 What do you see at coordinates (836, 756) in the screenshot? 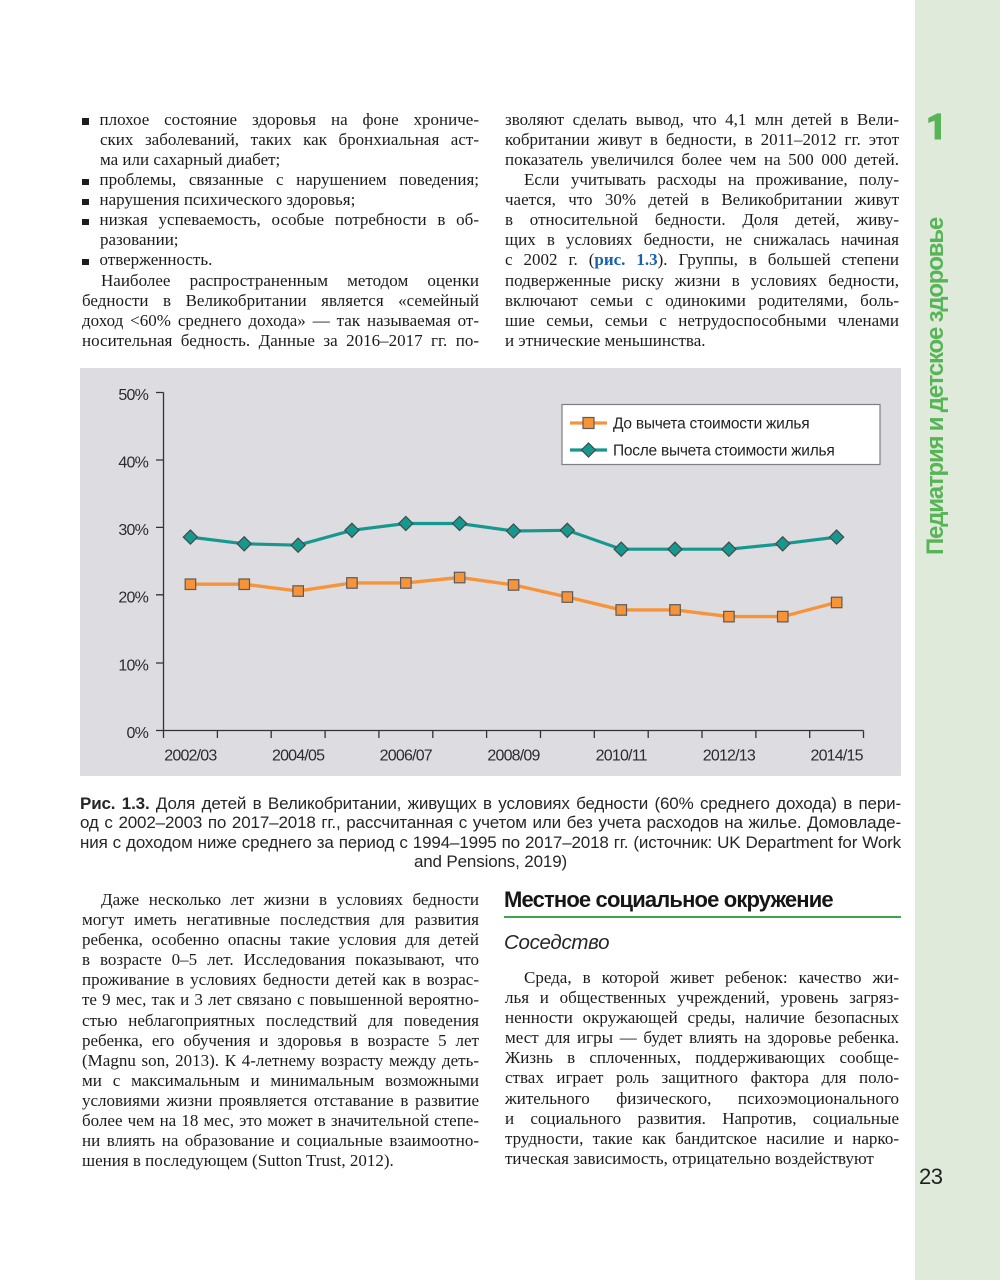
I see `svg-text: 2014/15` at bounding box center [836, 756].